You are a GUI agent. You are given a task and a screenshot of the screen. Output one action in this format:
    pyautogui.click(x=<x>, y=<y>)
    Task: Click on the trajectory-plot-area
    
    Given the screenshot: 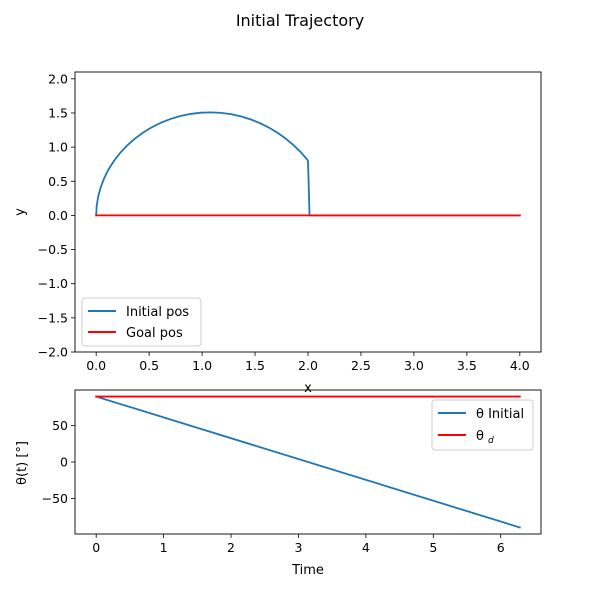 What is the action you would take?
    pyautogui.click(x=308, y=164)
    